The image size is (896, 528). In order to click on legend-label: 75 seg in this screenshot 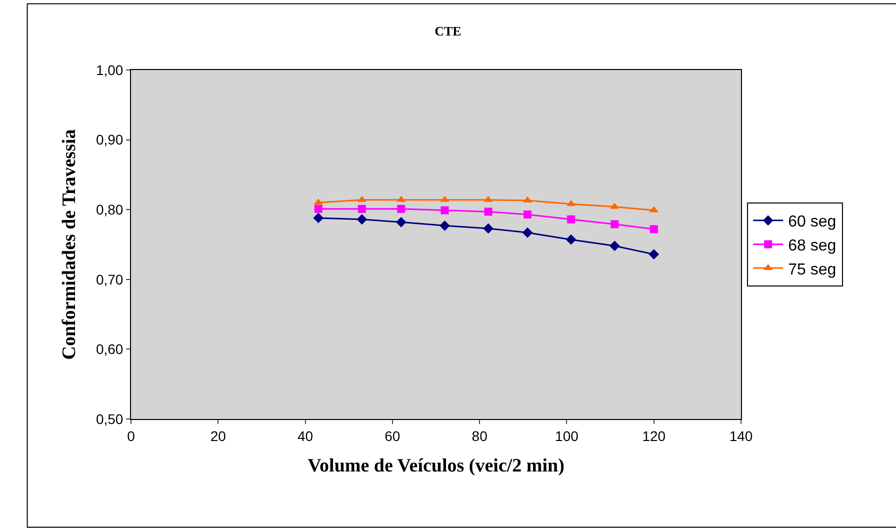, I will do `click(812, 269)`.